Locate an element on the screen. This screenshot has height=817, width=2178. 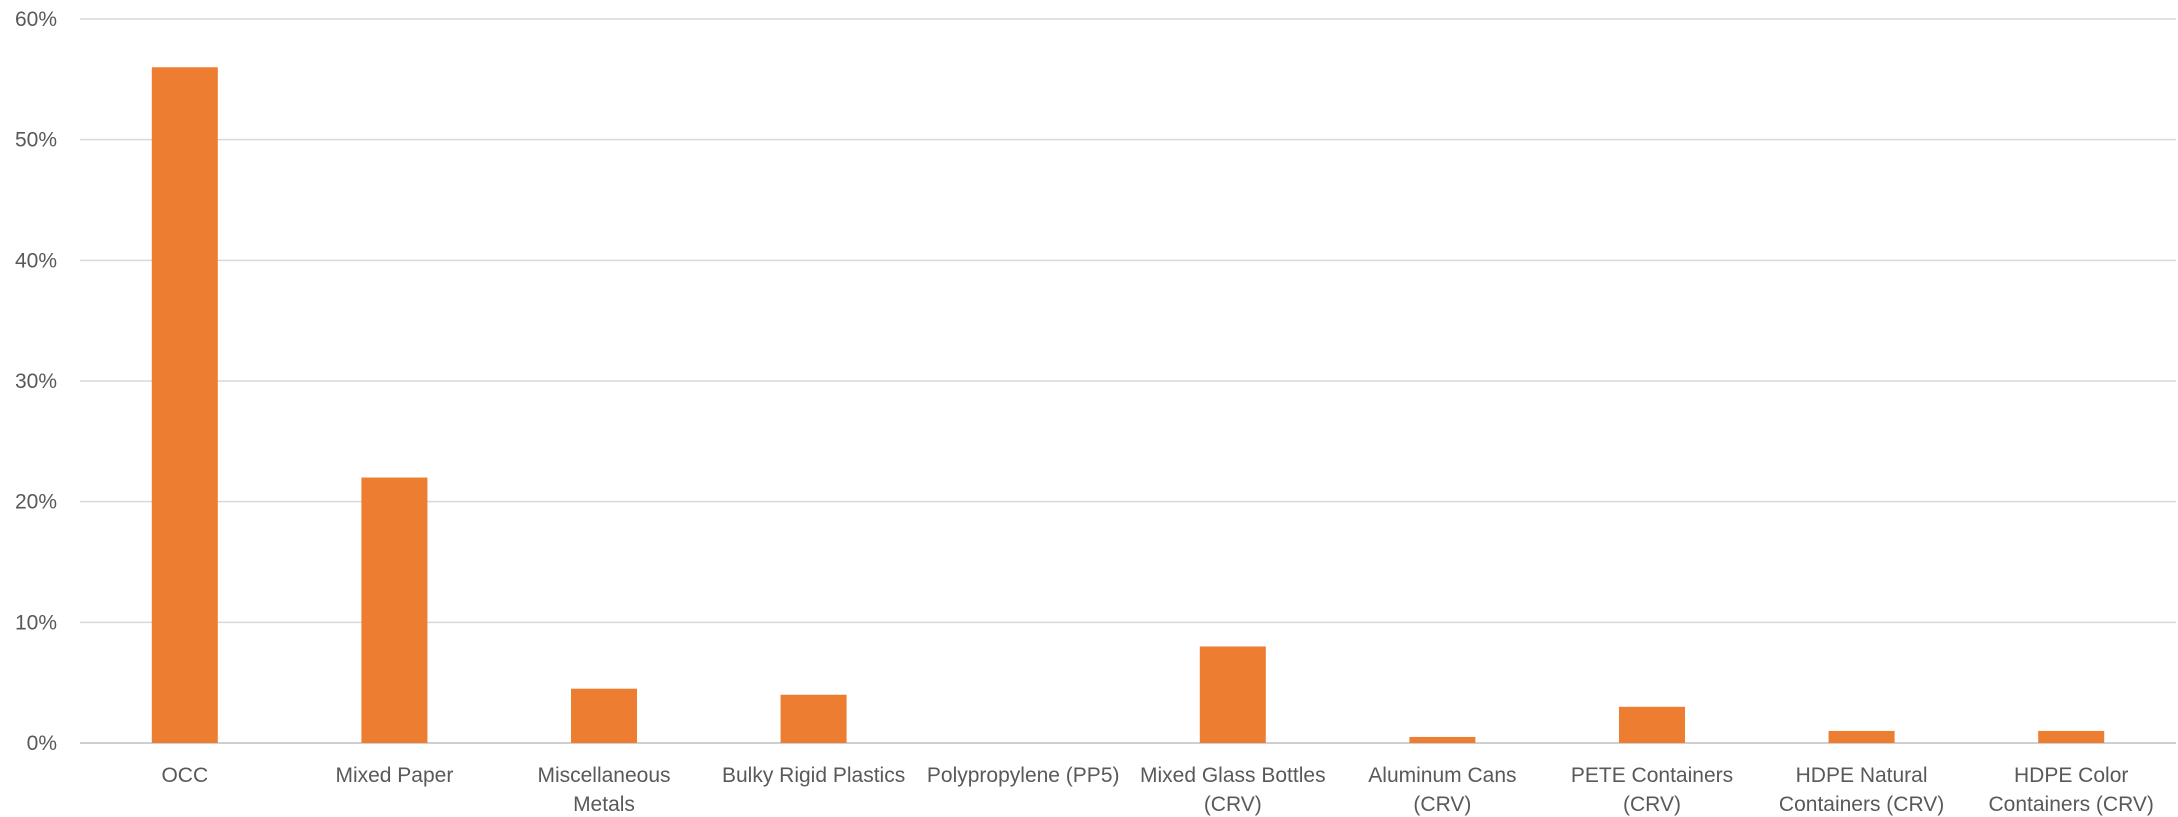
y-tick-label: 60% is located at coordinates (36, 19).